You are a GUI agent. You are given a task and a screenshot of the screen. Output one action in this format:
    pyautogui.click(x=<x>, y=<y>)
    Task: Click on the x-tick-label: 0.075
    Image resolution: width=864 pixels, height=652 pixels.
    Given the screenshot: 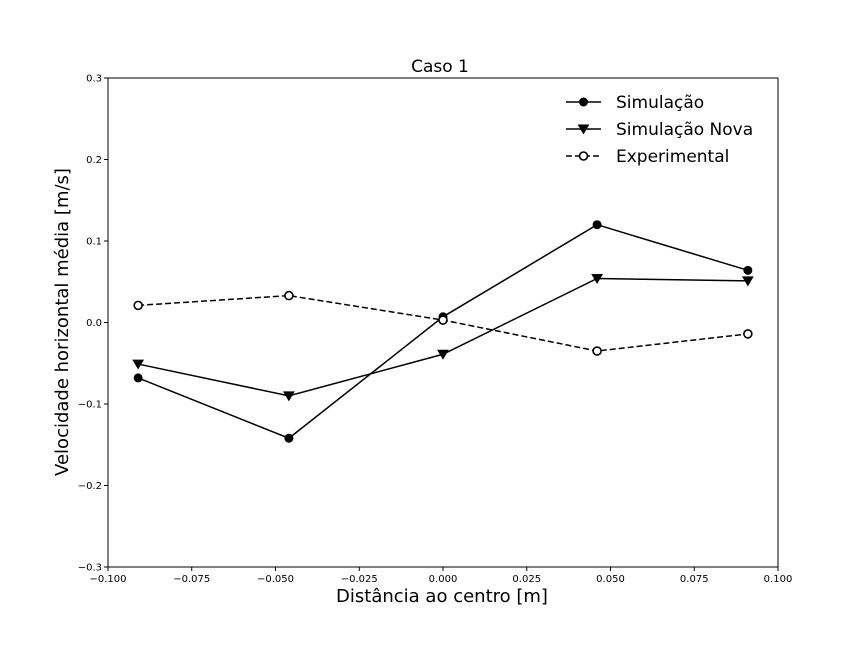 What is the action you would take?
    pyautogui.click(x=694, y=579)
    